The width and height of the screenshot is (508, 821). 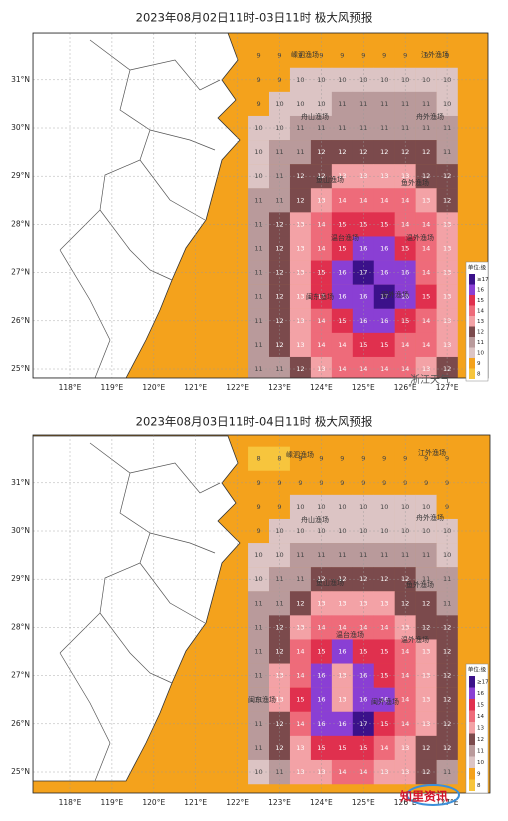 I want to click on lat-label: 27°N, so click(x=20, y=675).